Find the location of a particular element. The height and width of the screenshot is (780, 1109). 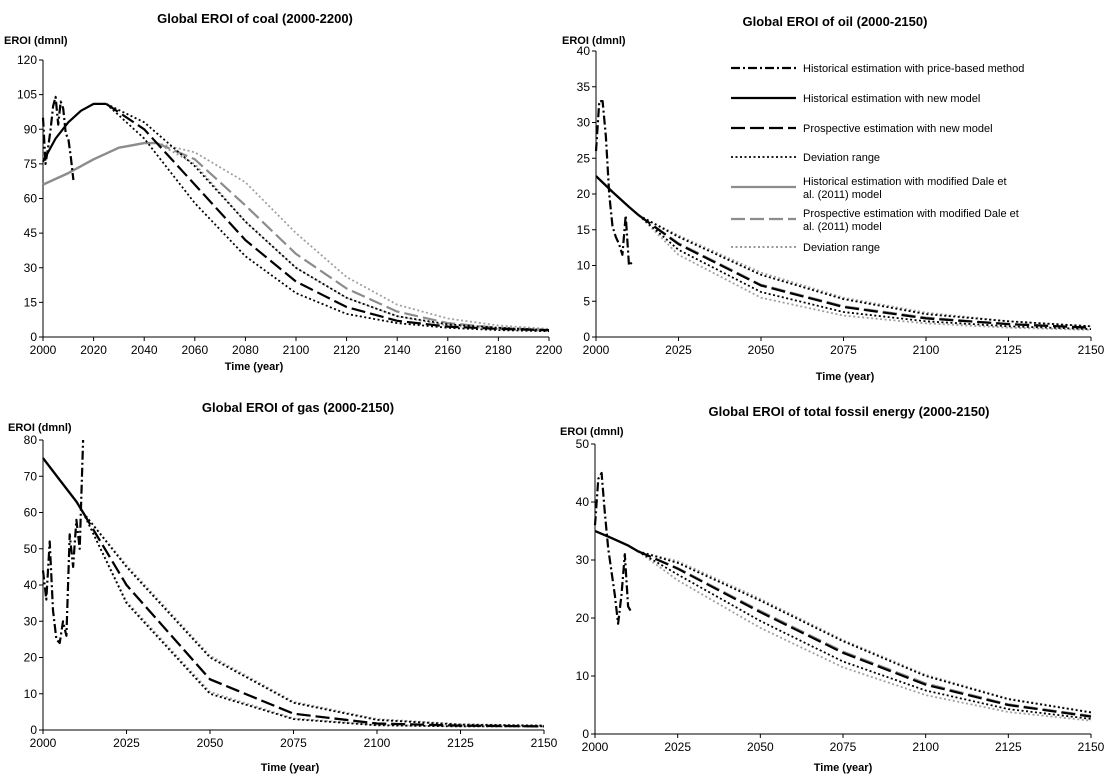

gas-y-tick-label: 70 is located at coordinates (31, 476).